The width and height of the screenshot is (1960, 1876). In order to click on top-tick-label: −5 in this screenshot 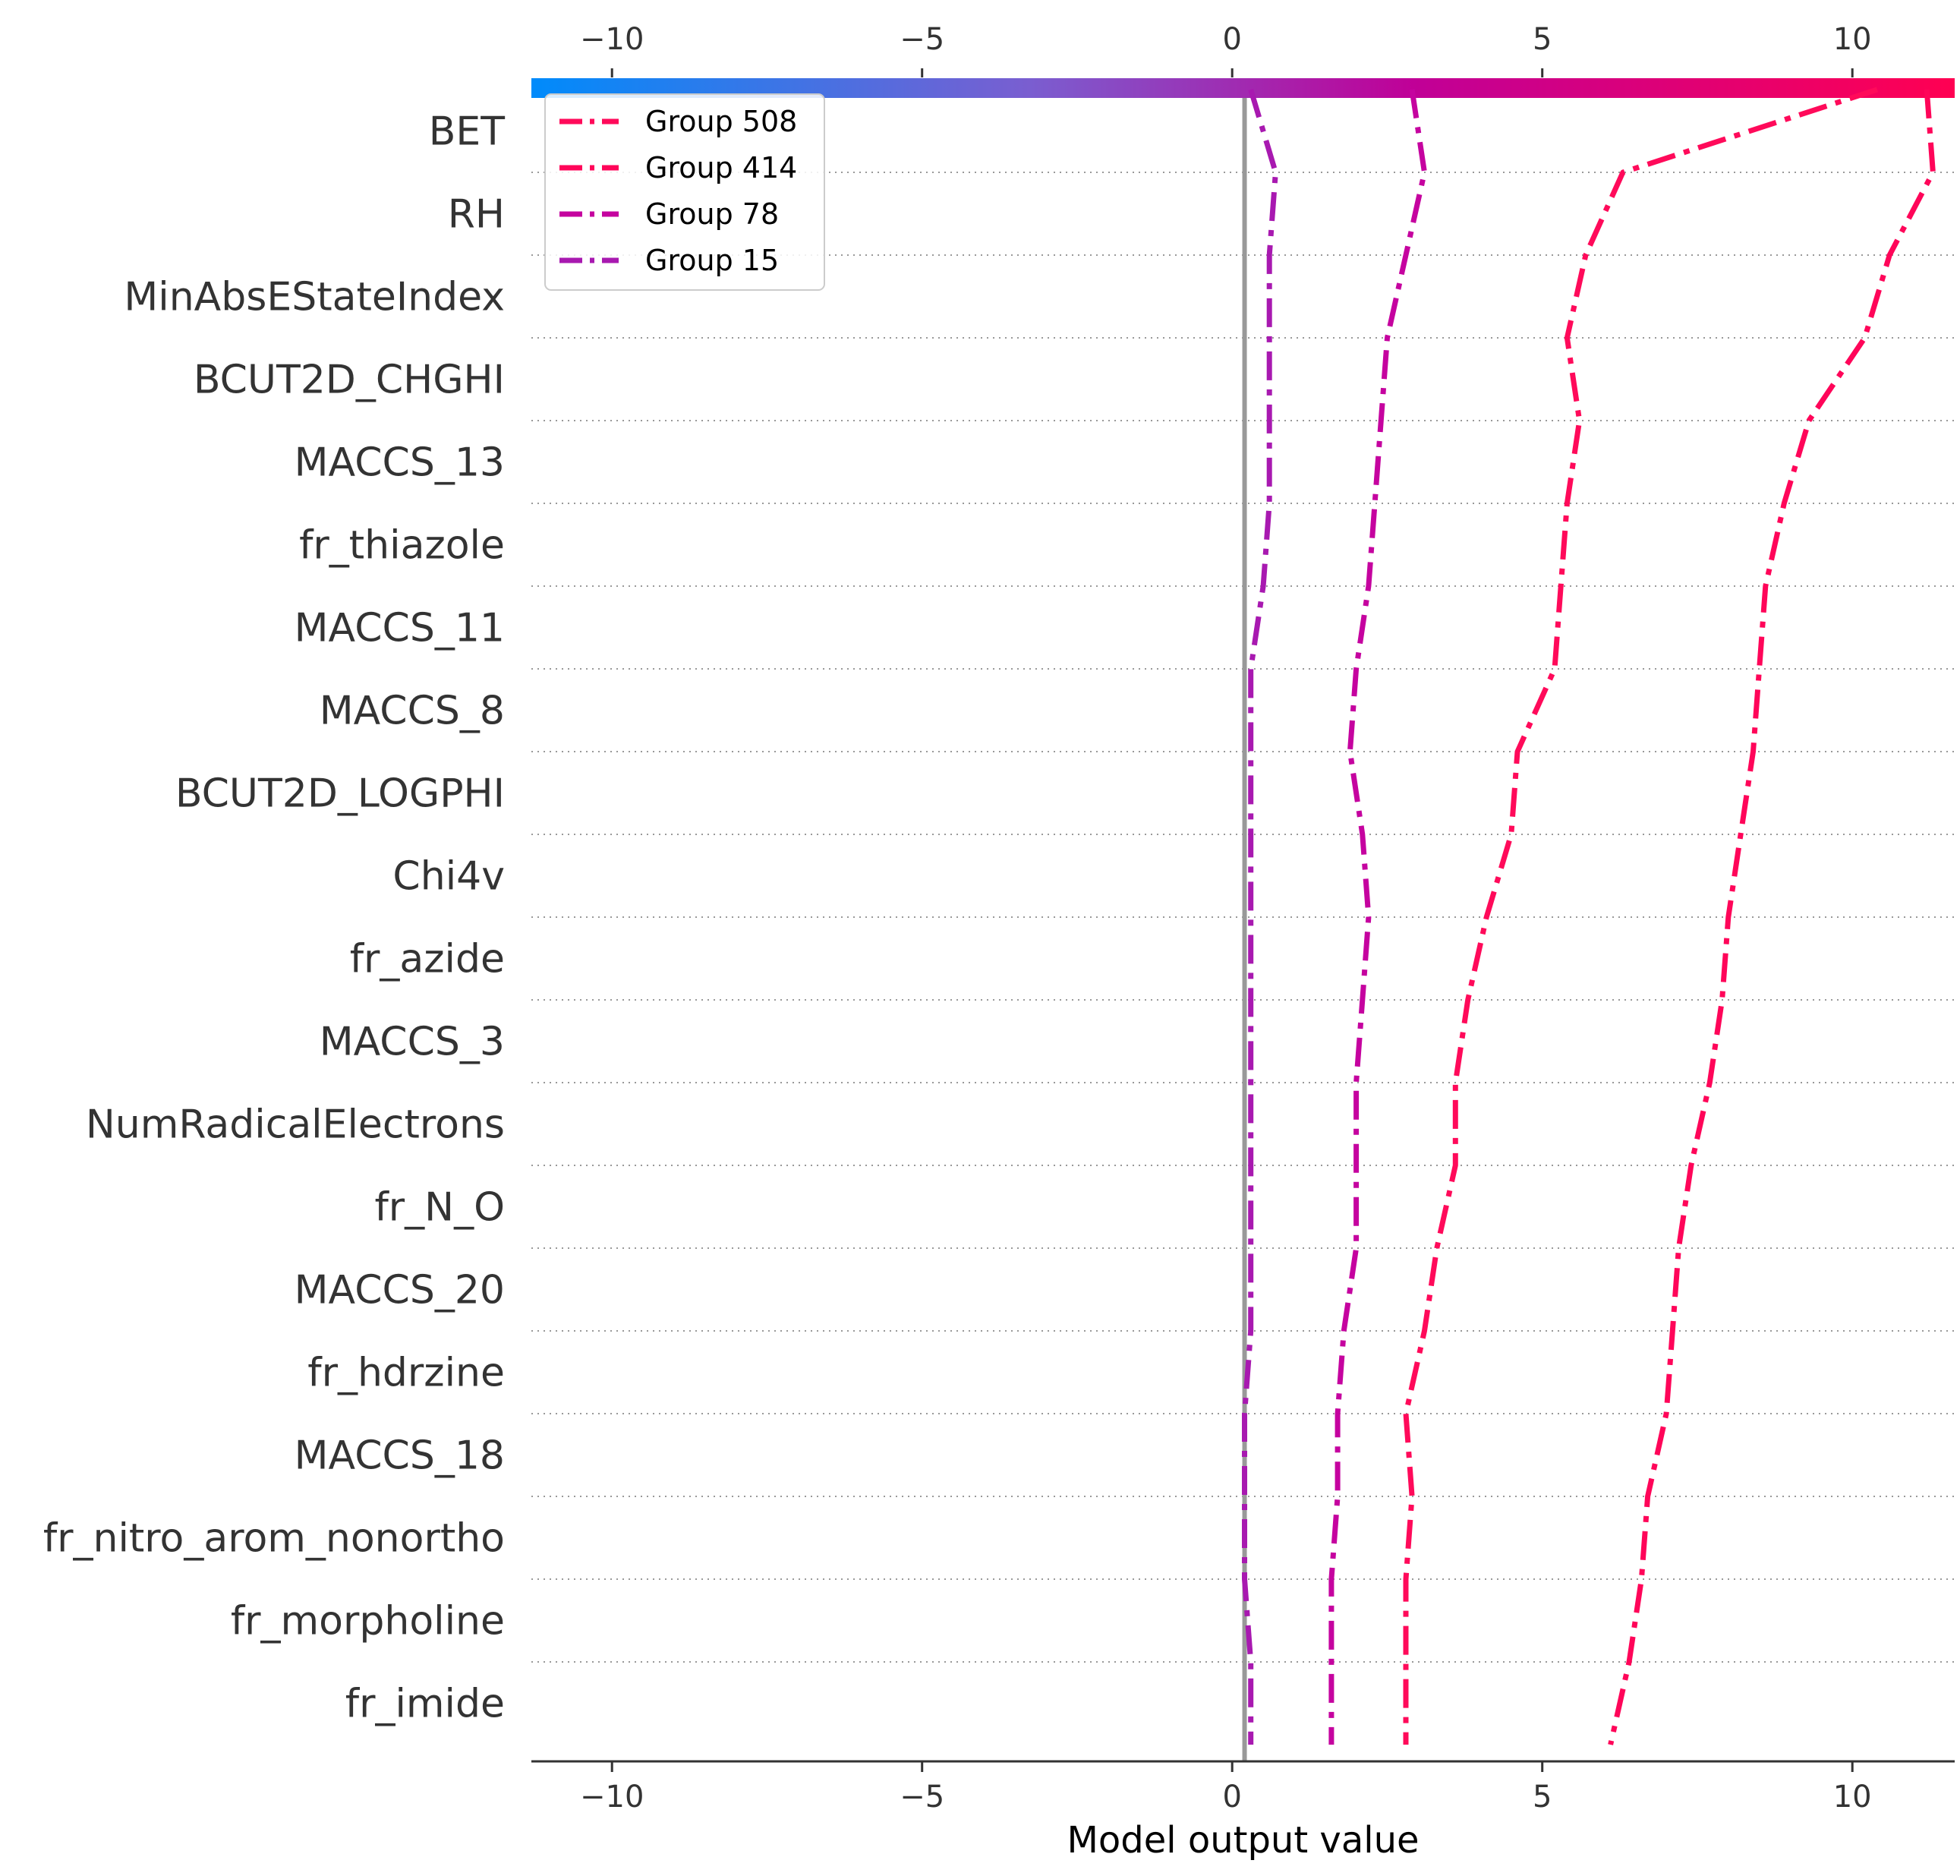, I will do `click(922, 39)`.